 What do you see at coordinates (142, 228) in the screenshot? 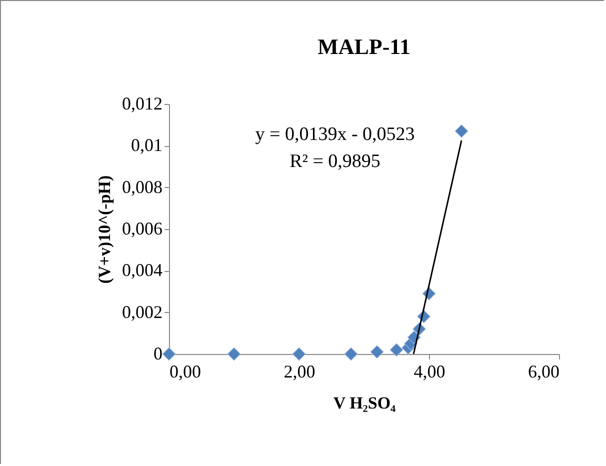
I see `y-tick-label: 0,006` at bounding box center [142, 228].